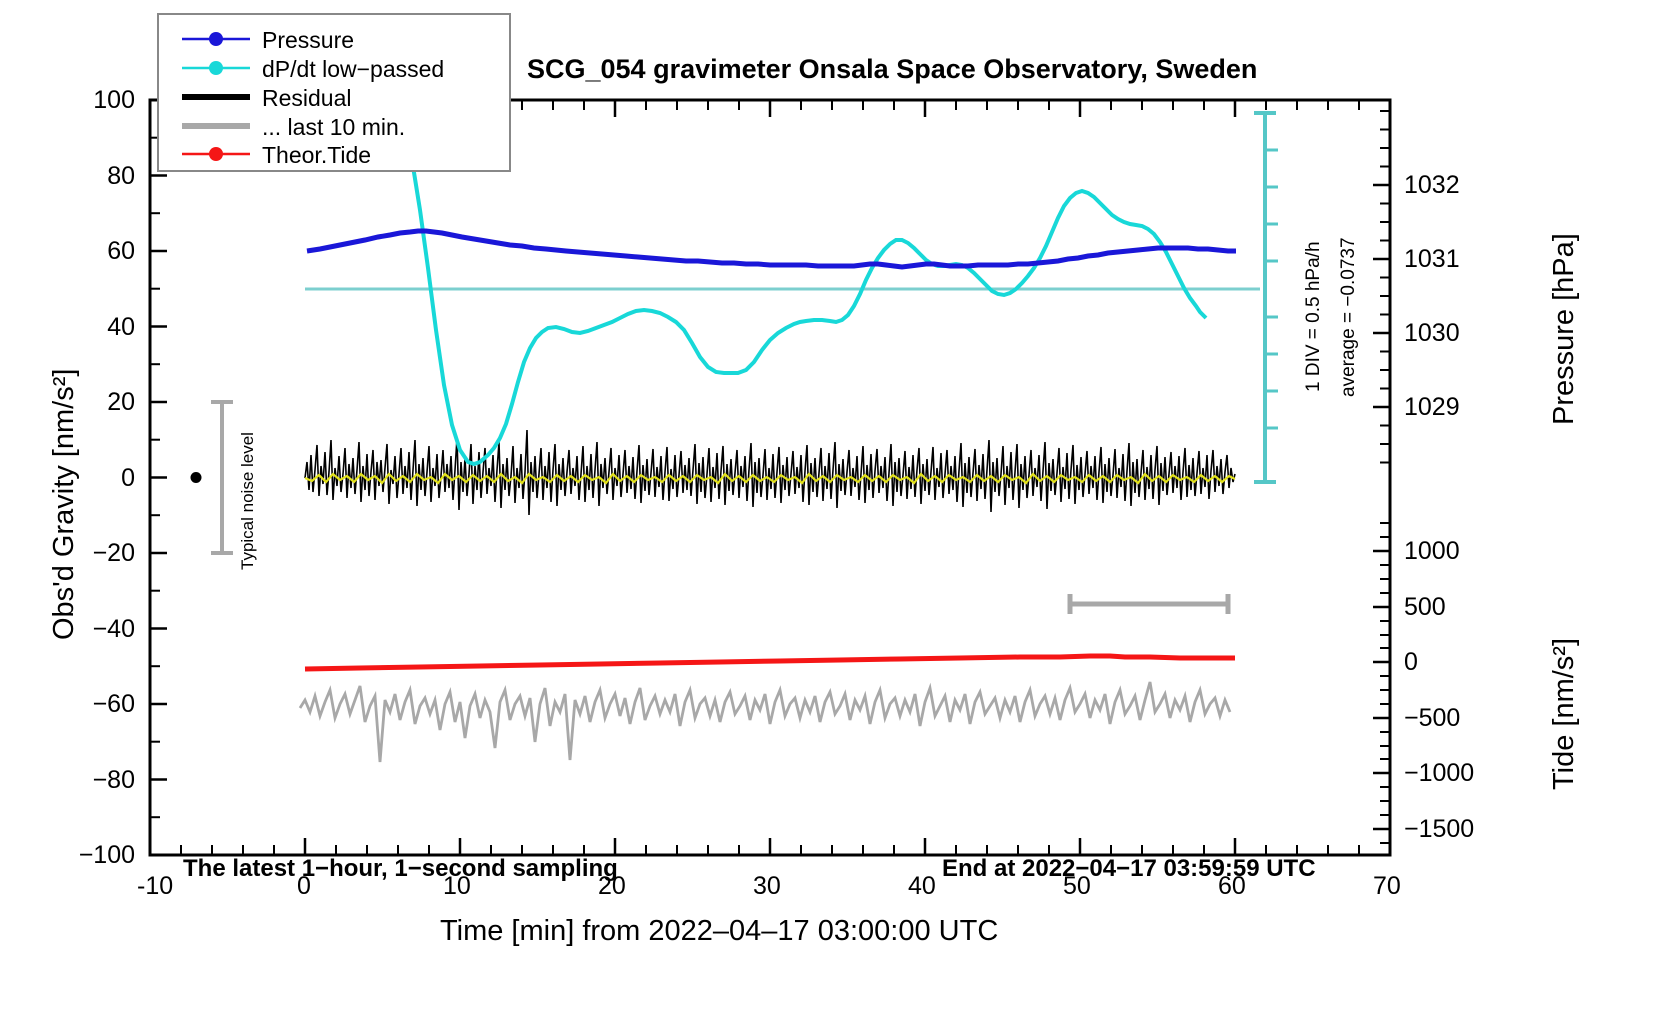  What do you see at coordinates (1432, 407) in the screenshot?
I see `y-right-pressure-tick-3: 1029` at bounding box center [1432, 407].